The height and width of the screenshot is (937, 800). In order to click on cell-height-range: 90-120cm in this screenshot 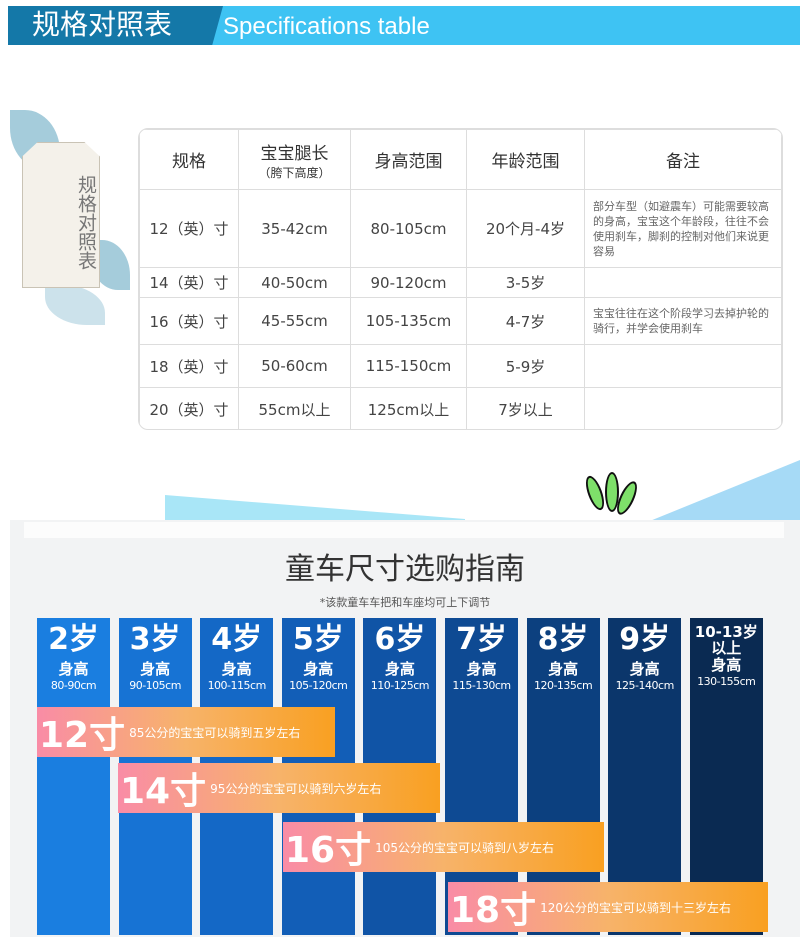, I will do `click(408, 282)`.